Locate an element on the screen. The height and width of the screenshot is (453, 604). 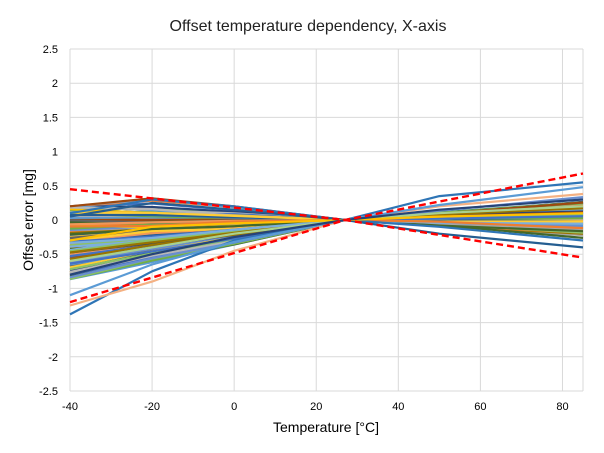
chart-title: Offset temperature dependency, X-axis is located at coordinates (308, 26).